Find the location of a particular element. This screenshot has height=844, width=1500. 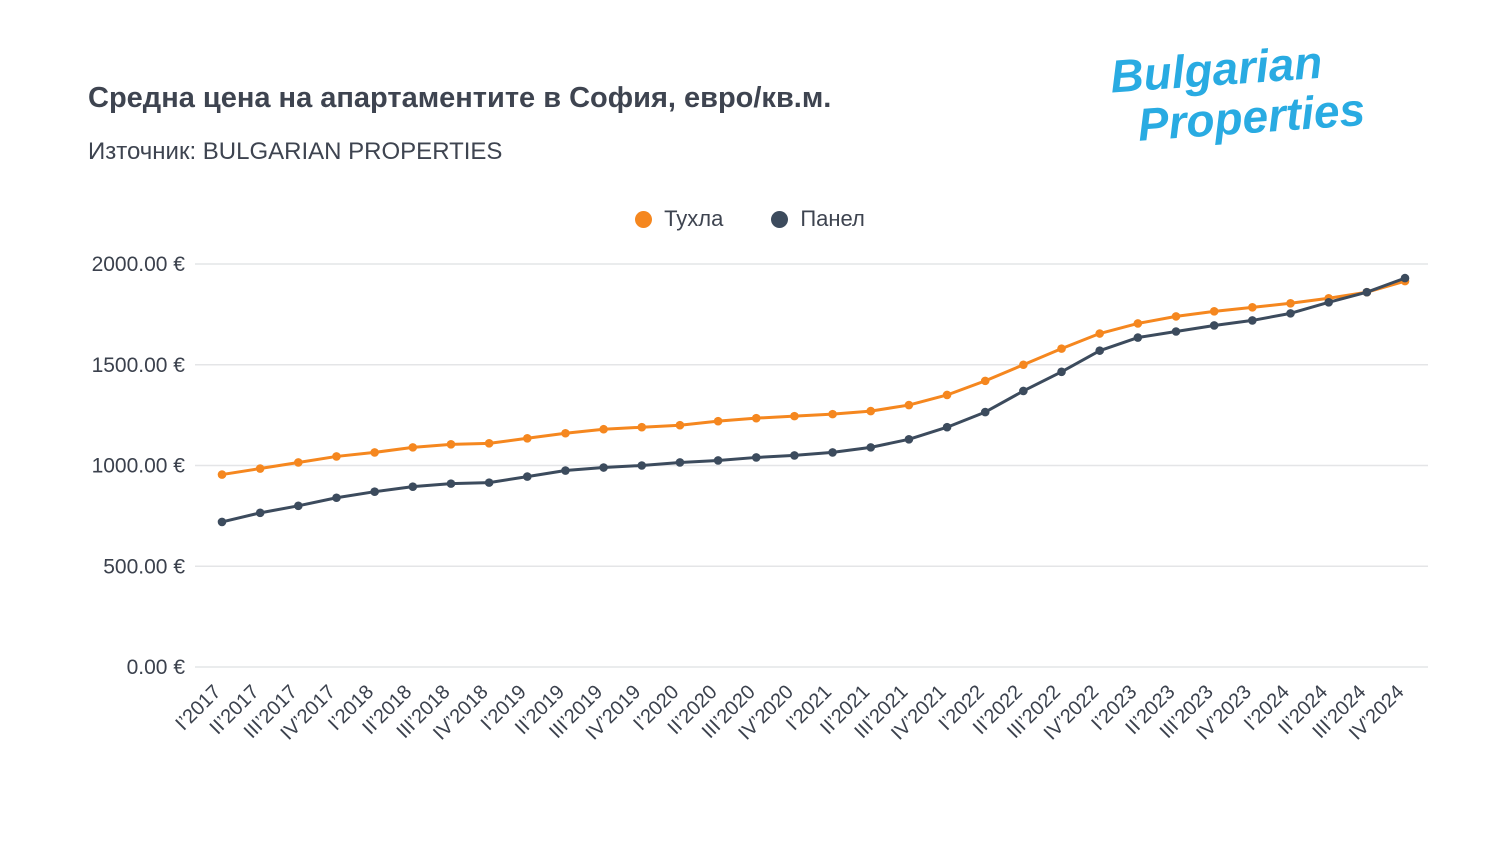

legend-item-panel: Панел is located at coordinates (818, 219).